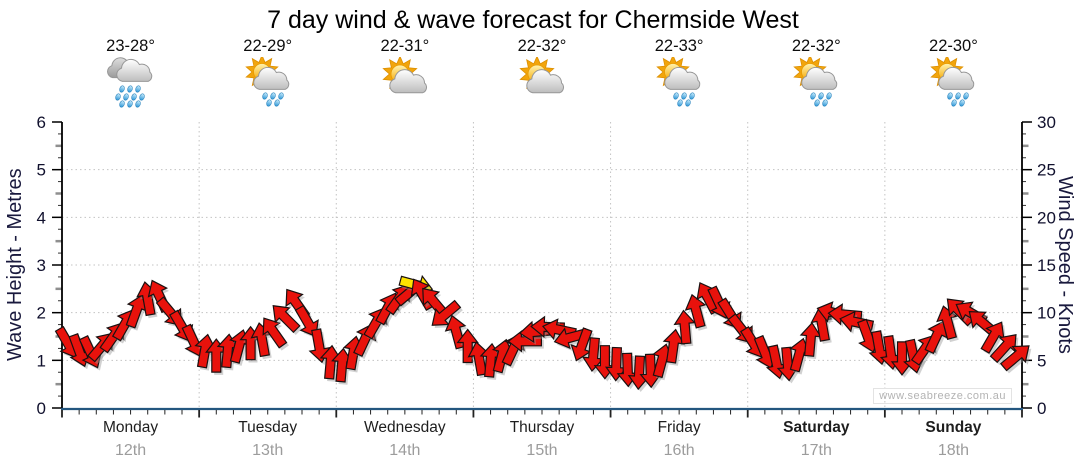 The height and width of the screenshot is (475, 1080). I want to click on day-name-tuesday: Tuesday, so click(268, 427).